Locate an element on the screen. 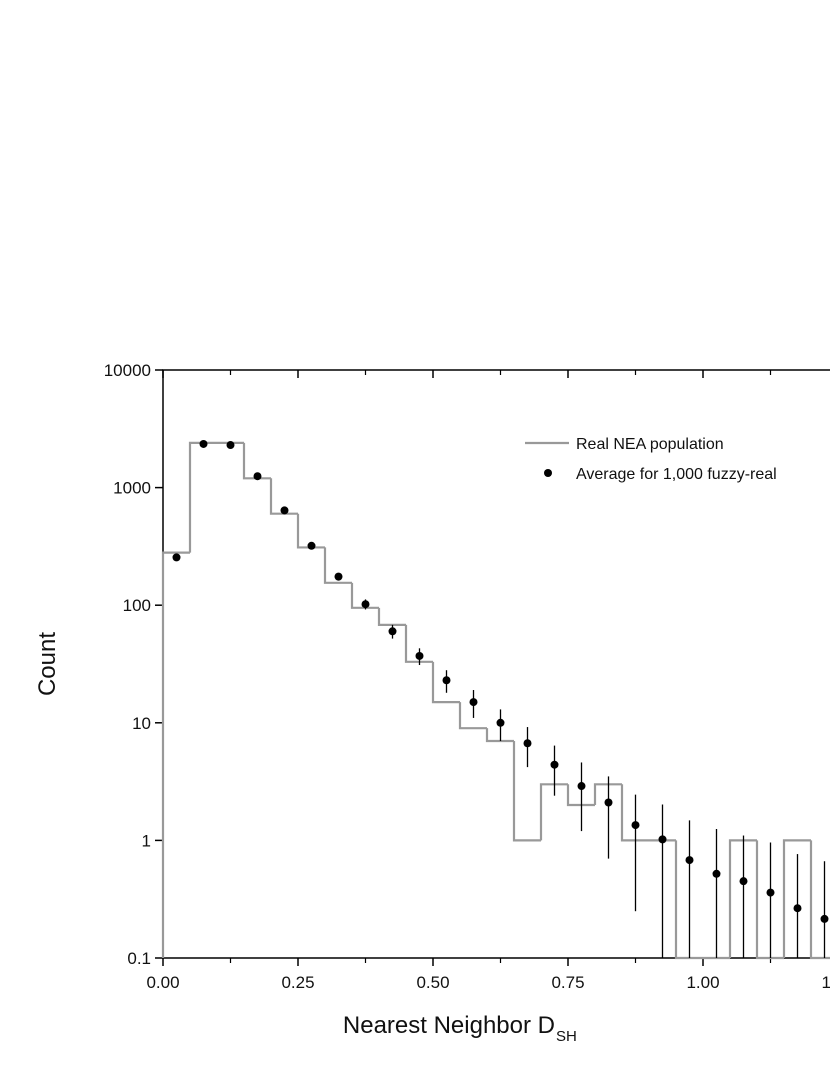 This screenshot has height=1075, width=830. x-tick-label: 0.00 is located at coordinates (162, 982).